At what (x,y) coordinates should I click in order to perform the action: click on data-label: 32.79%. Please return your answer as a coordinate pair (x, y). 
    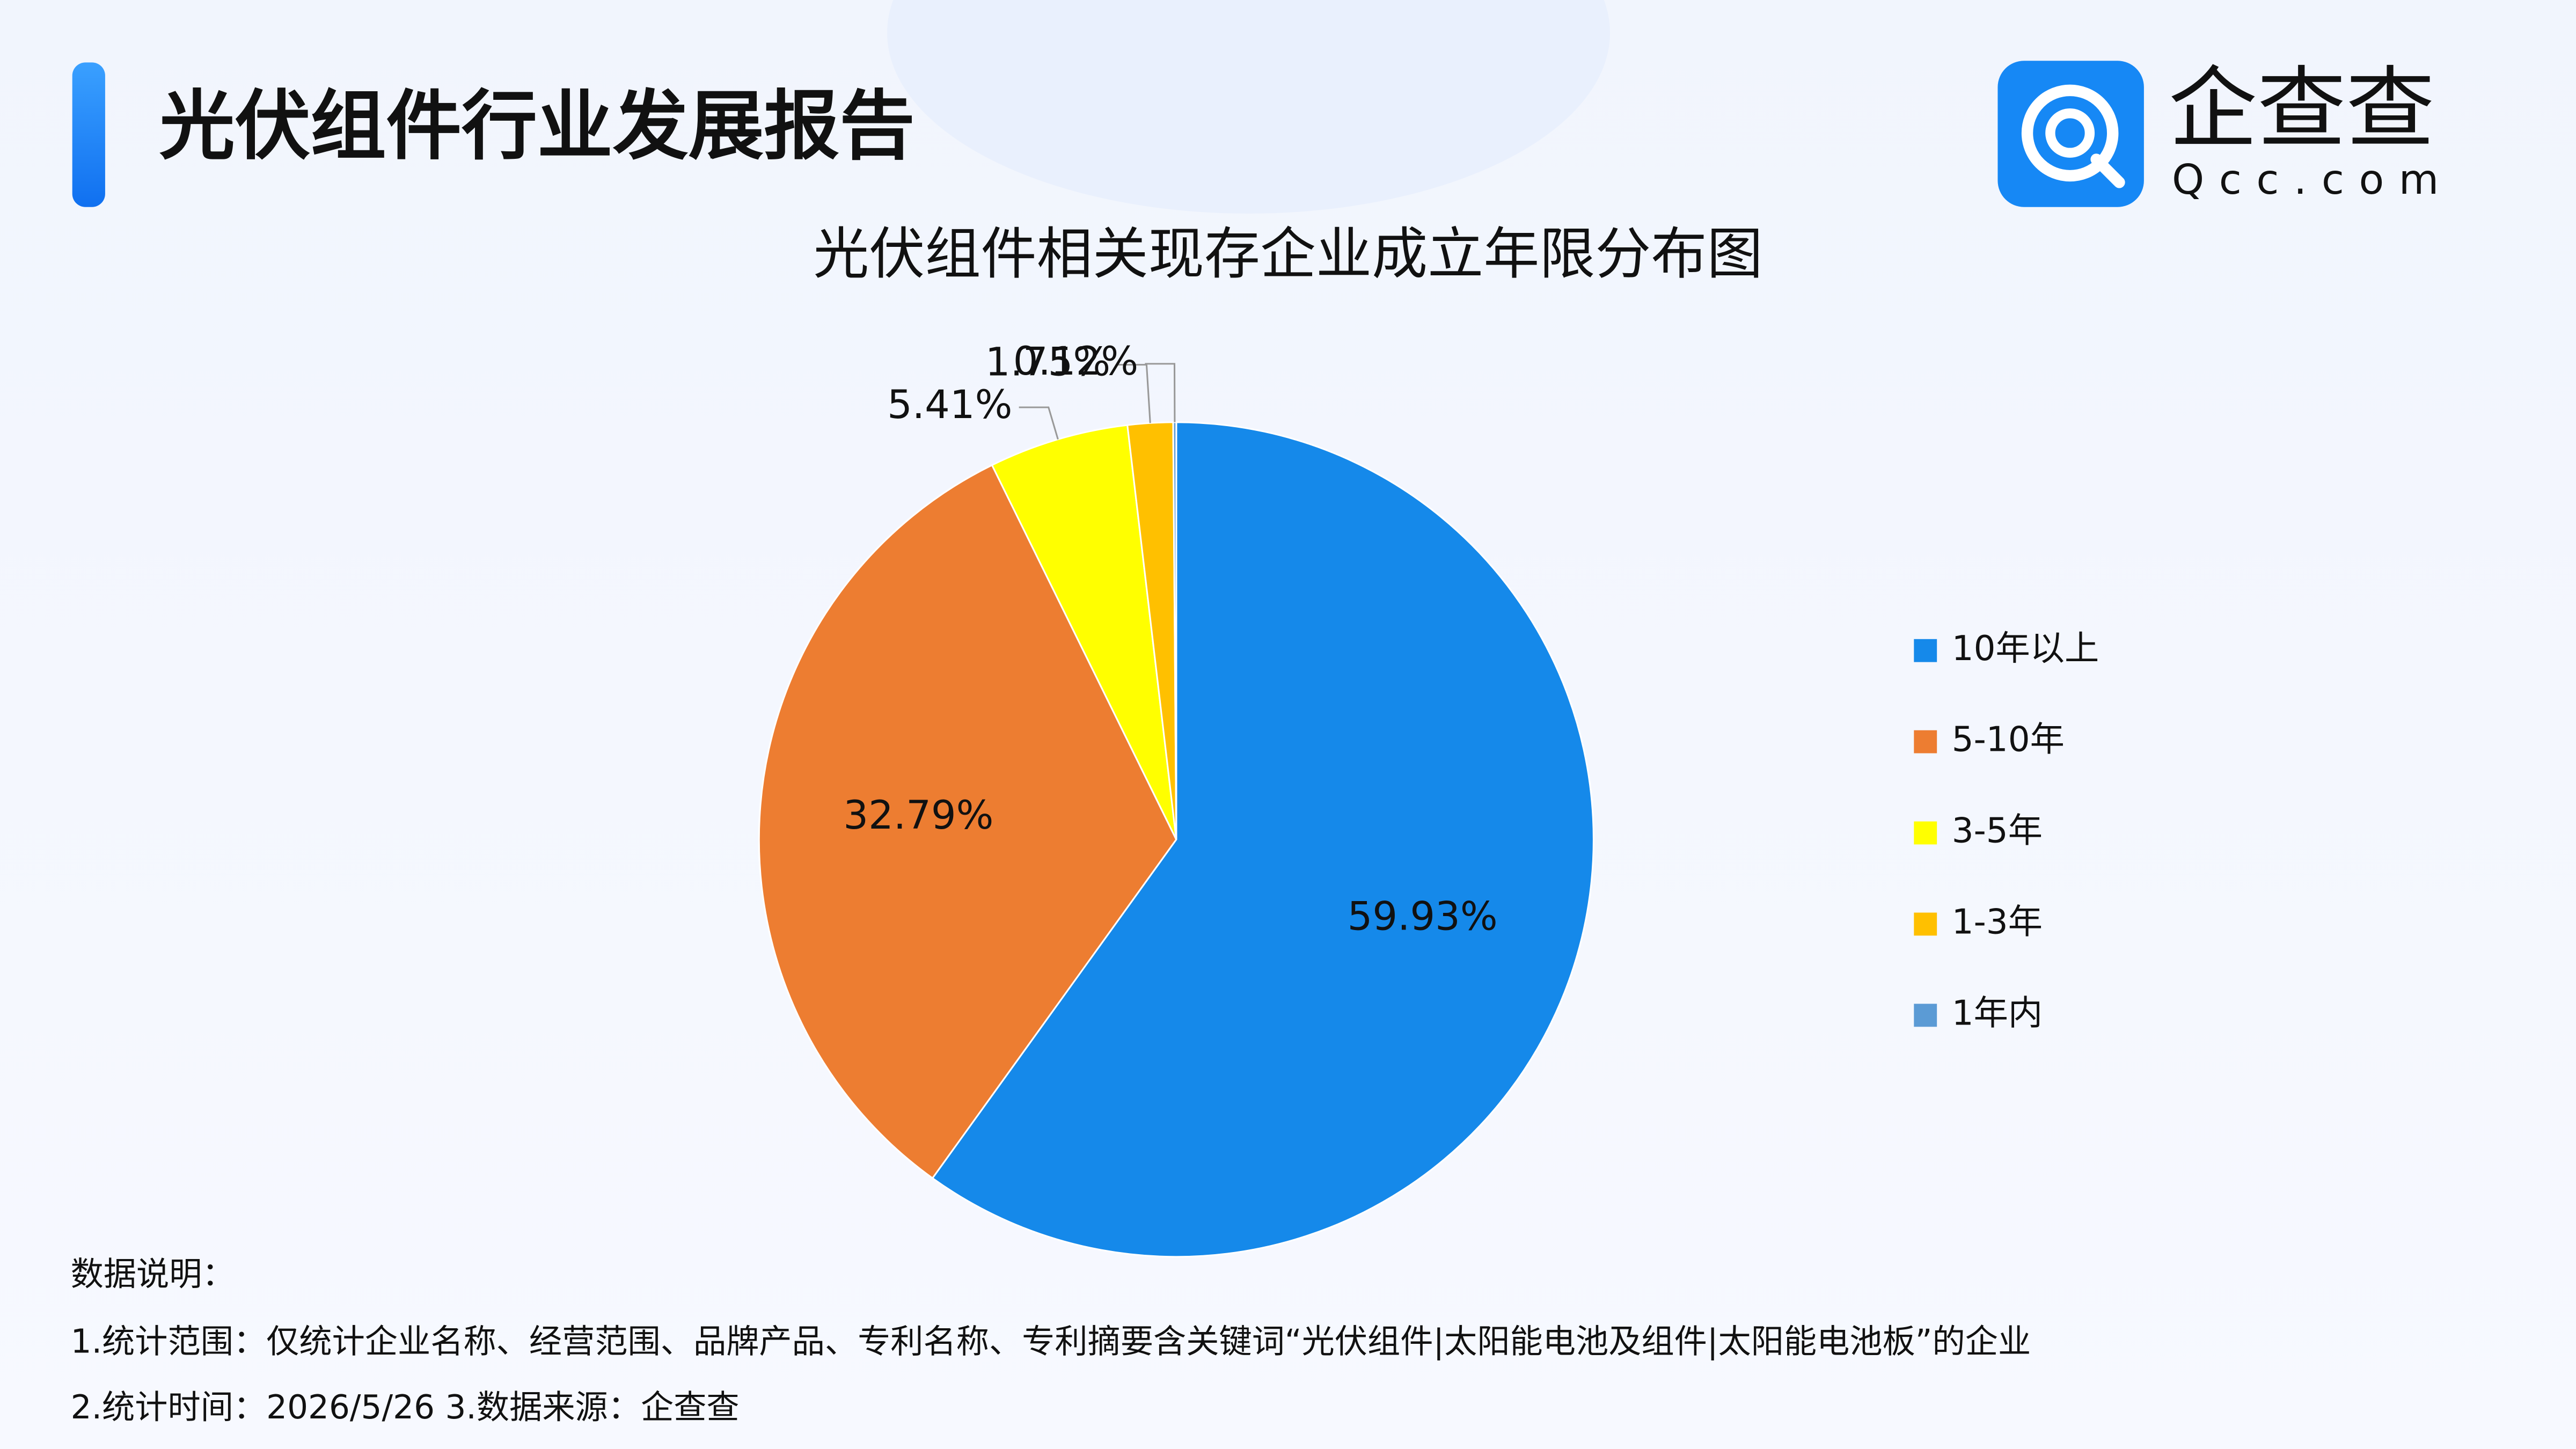
    Looking at the image, I should click on (918, 815).